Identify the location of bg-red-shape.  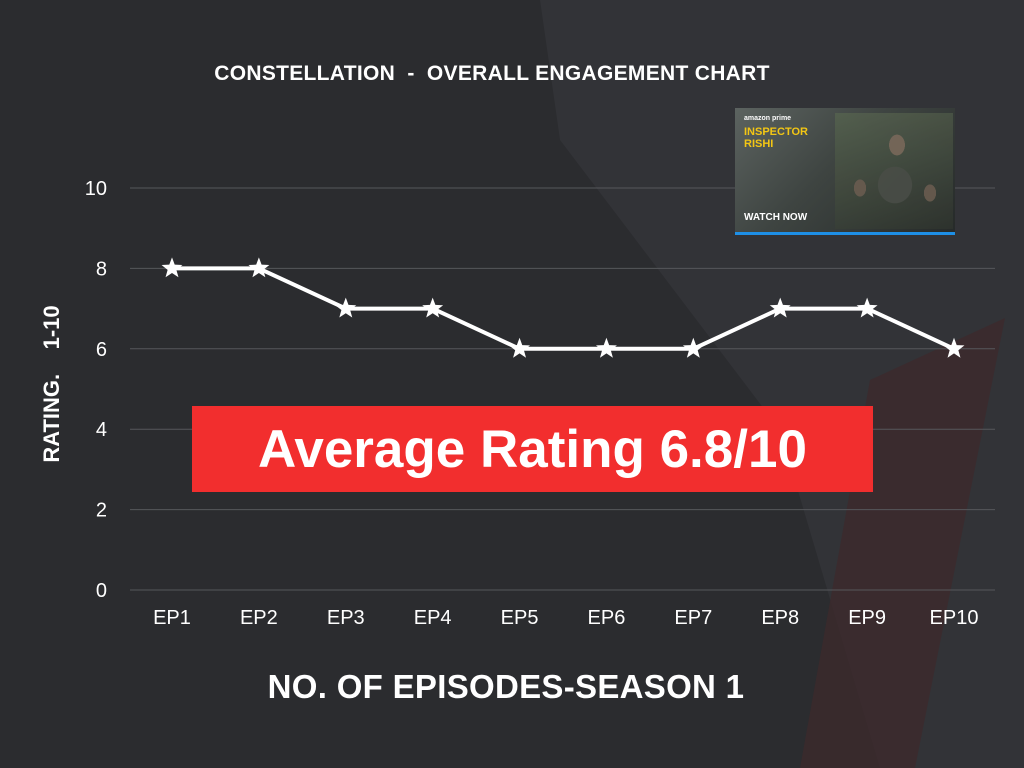
(902, 543).